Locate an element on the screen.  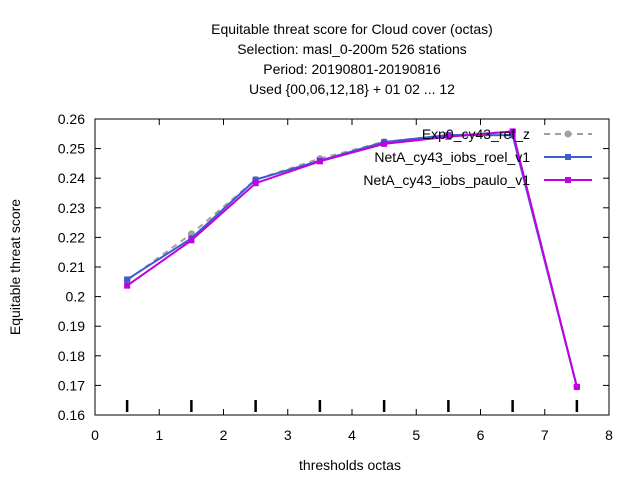
y-tick-label: 0.16 is located at coordinates (71, 415).